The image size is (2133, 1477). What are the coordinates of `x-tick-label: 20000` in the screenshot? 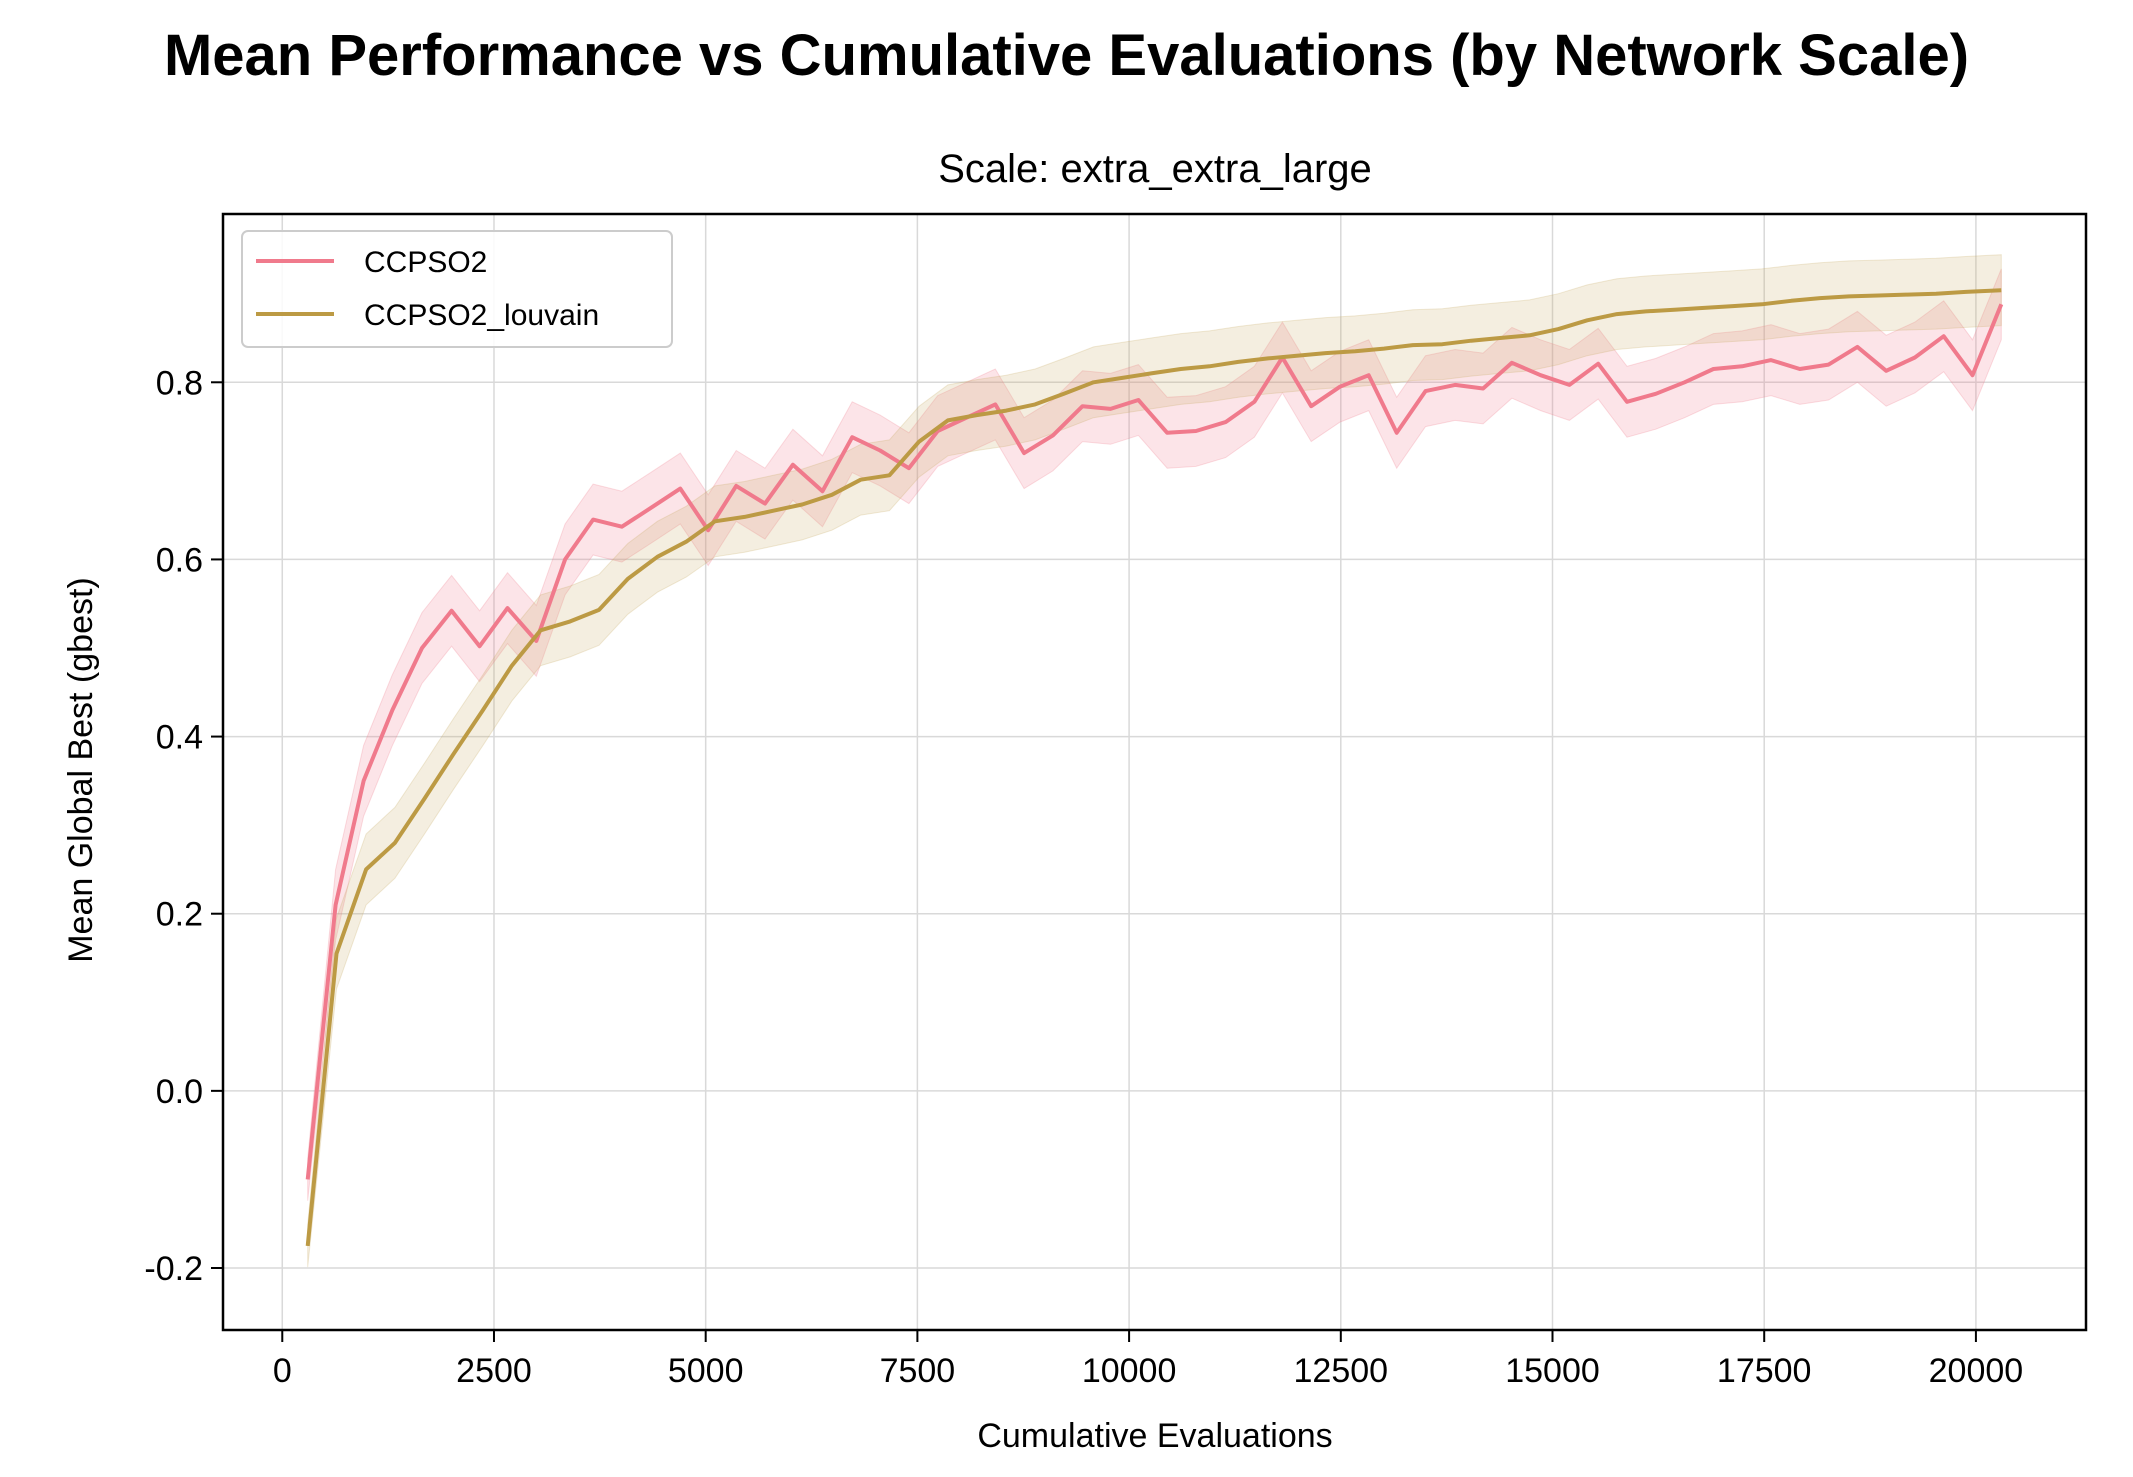 It's located at (1976, 1371).